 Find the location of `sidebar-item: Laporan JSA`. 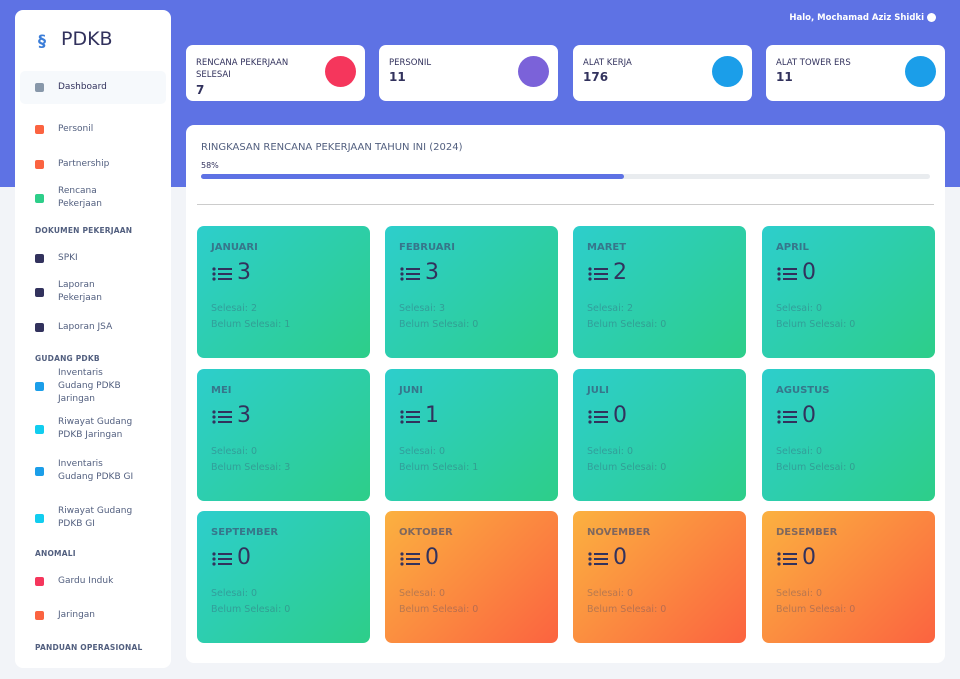

sidebar-item: Laporan JSA is located at coordinates (93, 327).